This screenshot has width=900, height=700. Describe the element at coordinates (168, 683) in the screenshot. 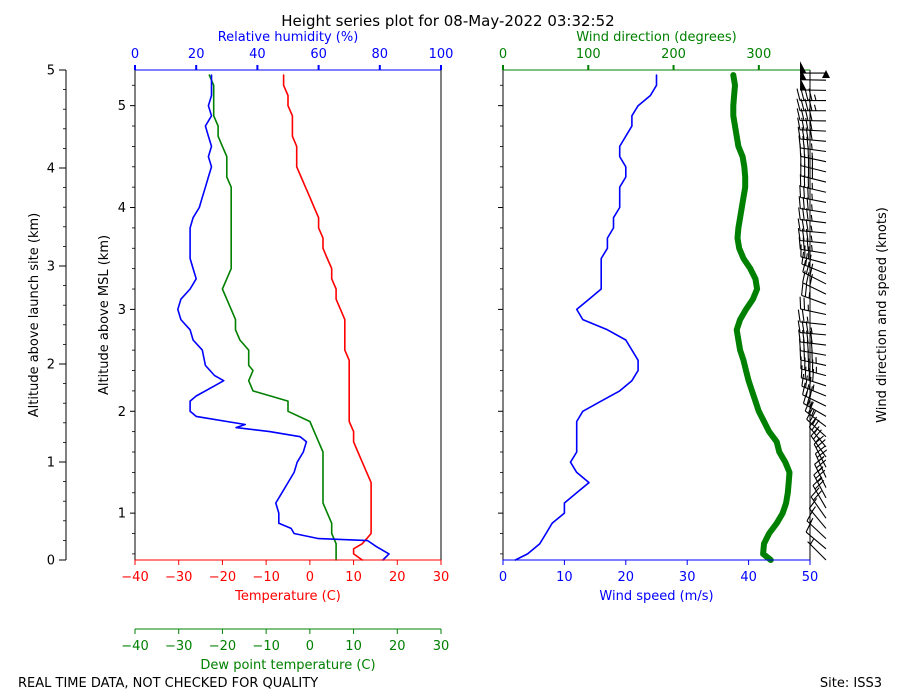

I see `footer-quality-note: REAL TIME DATA, NOT CHECKED FOR QUALITY` at that location.